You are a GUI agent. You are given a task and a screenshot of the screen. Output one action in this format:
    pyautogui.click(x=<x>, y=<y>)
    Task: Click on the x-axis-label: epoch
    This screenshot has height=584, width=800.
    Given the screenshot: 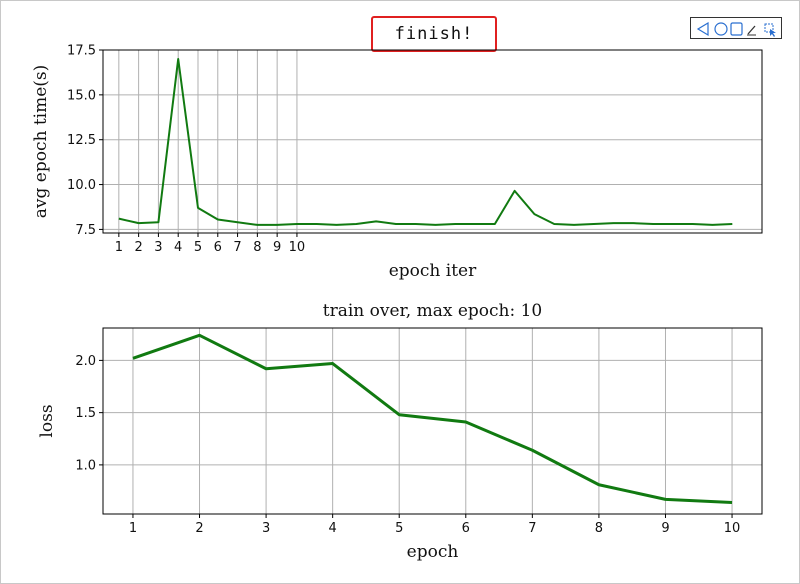 What is the action you would take?
    pyautogui.click(x=433, y=552)
    